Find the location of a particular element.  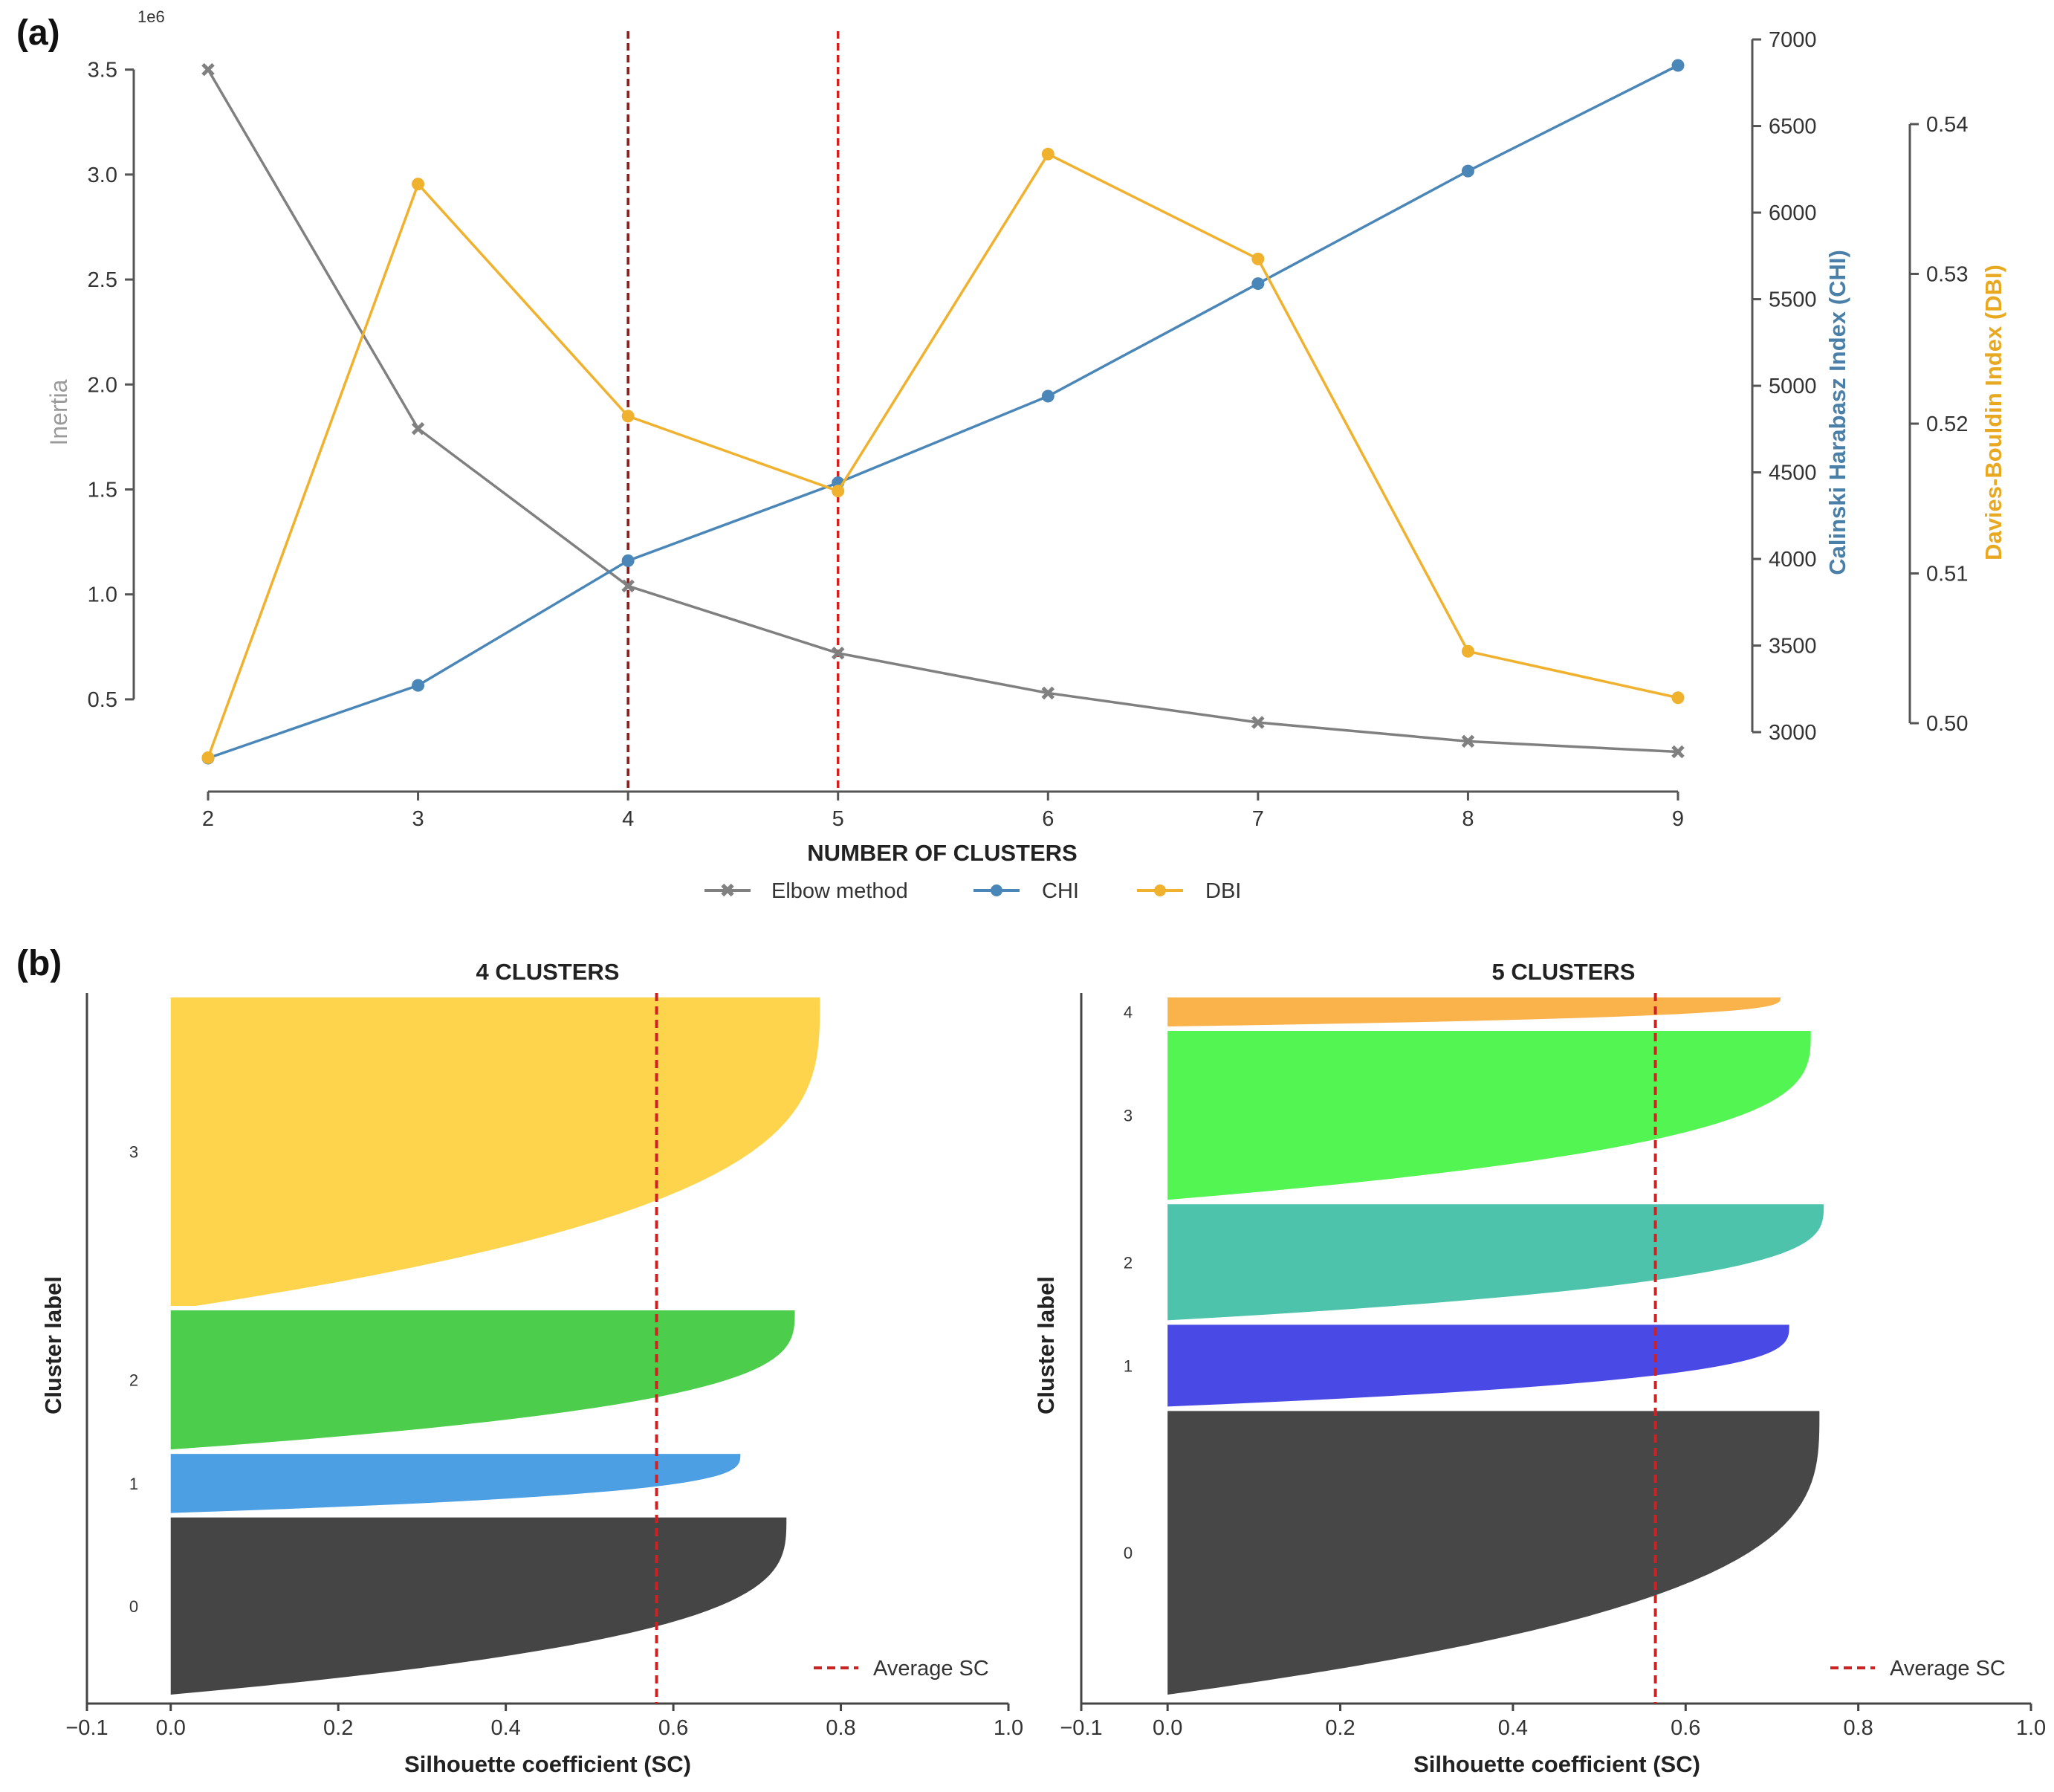

panel-a-label: (a) is located at coordinates (38, 33).